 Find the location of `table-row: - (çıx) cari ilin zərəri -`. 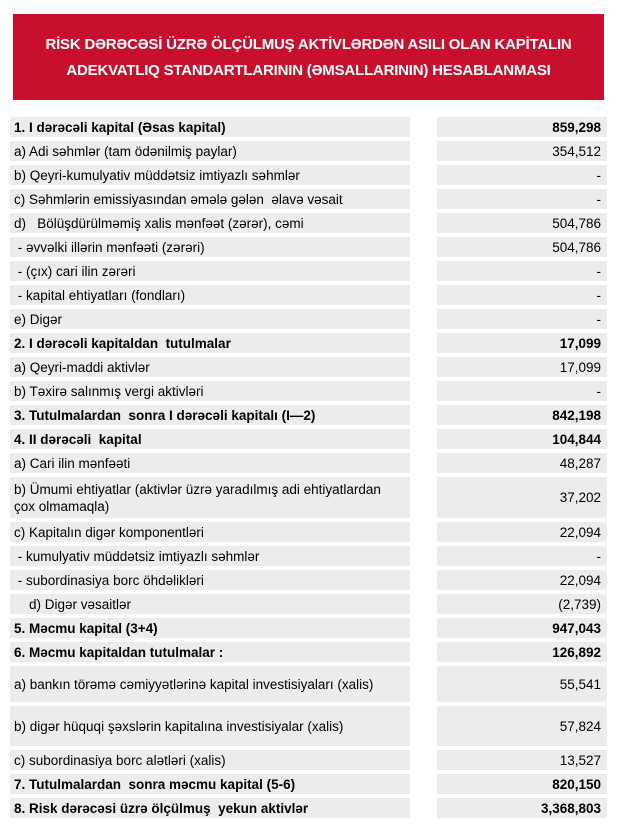

table-row: - (çıx) cari ilin zərəri - is located at coordinates (308, 271).